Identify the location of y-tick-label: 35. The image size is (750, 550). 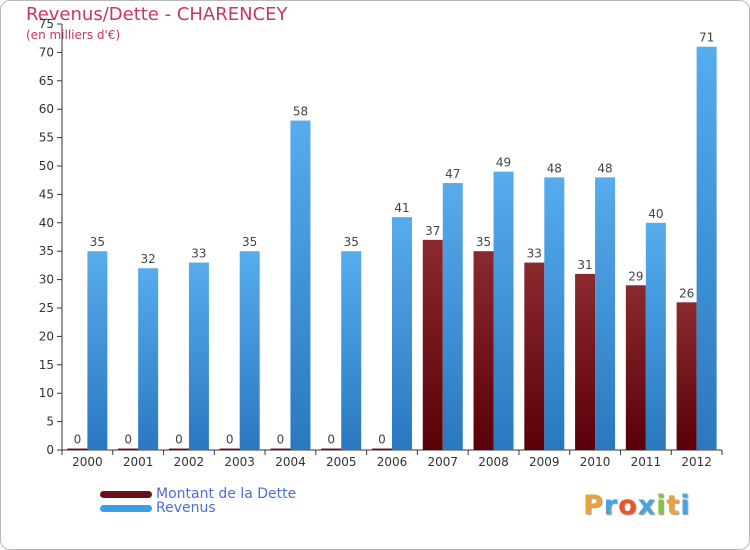
(46, 251).